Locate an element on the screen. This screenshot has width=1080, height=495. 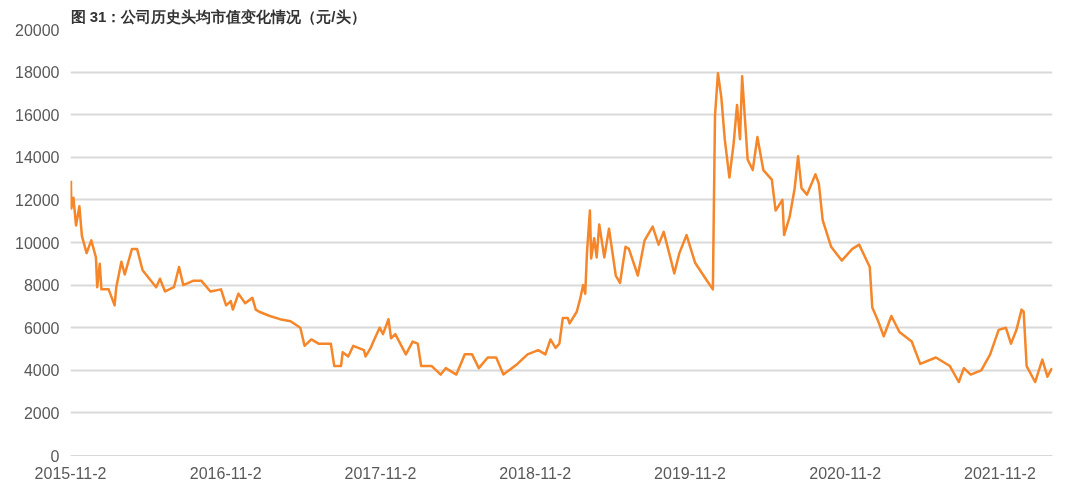
y-tick-label: 18000 is located at coordinates (37, 73).